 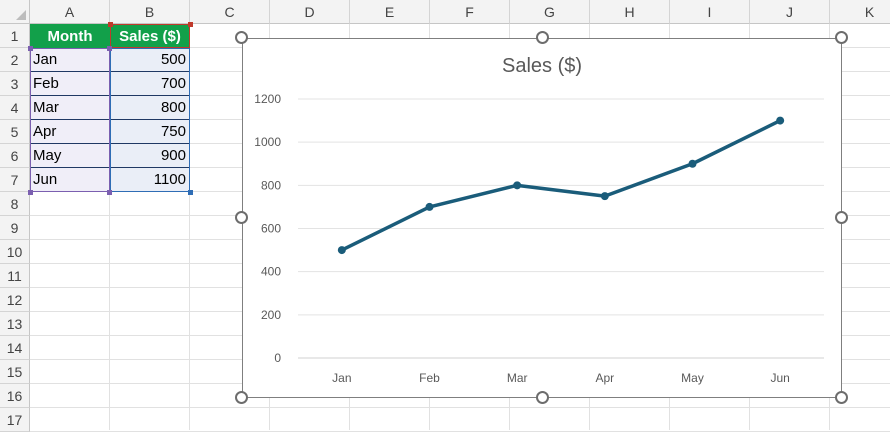 What do you see at coordinates (150, 108) in the screenshot?
I see `cell-sales: 800` at bounding box center [150, 108].